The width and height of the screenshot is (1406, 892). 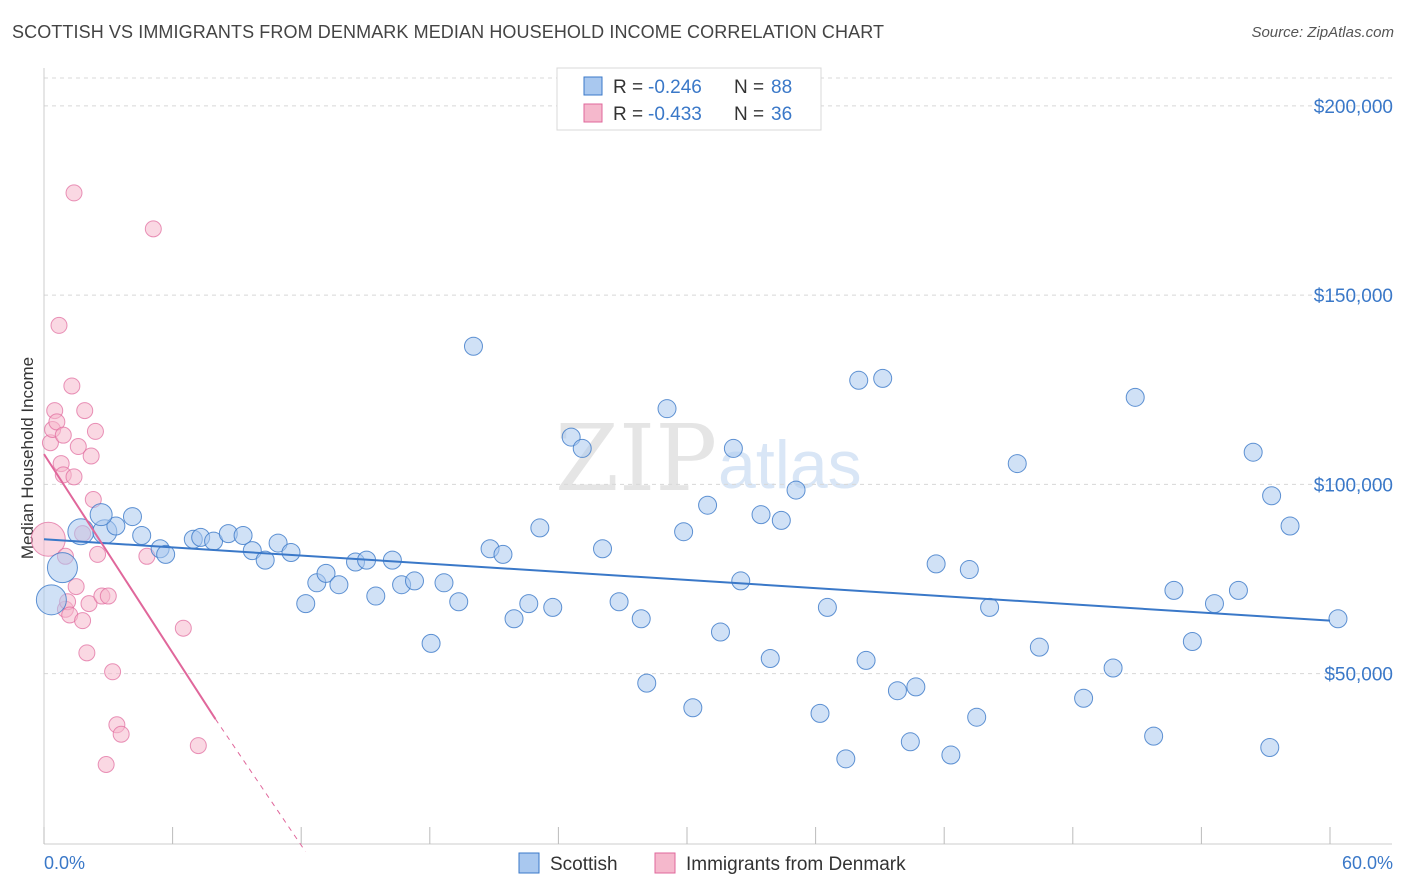 What do you see at coordinates (628, 114) in the screenshot?
I see `stats-r-label-denmark: R =` at bounding box center [628, 114].